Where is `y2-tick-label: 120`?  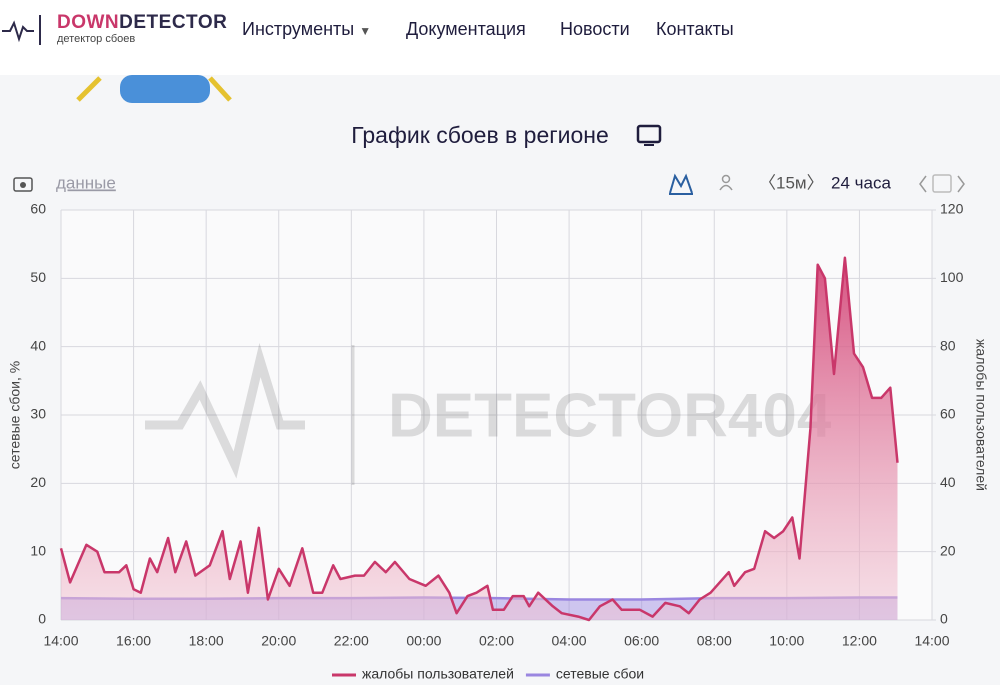 y2-tick-label: 120 is located at coordinates (952, 209).